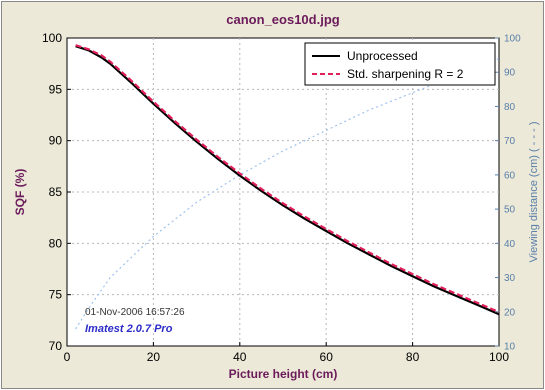  I want to click on y-axis-label: SQF (%), so click(20, 192).